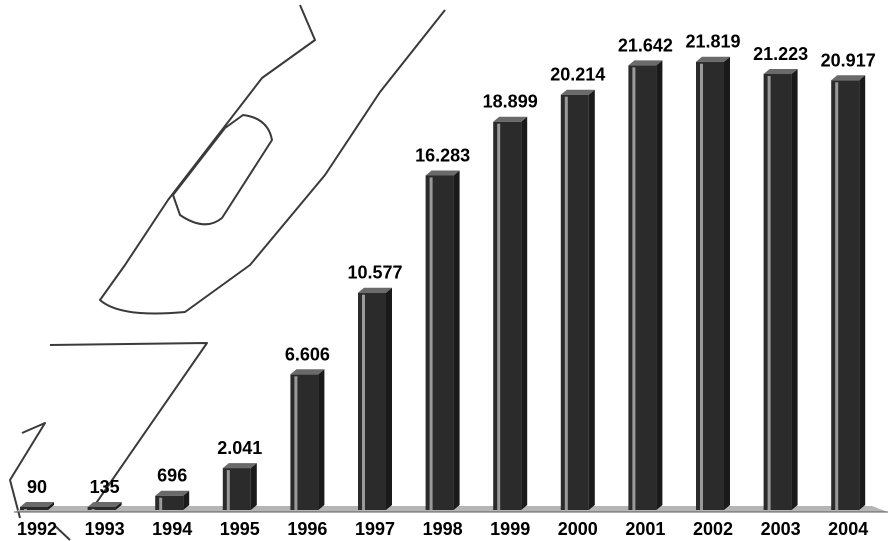 This screenshot has width=894, height=541. Describe the element at coordinates (645, 285) in the screenshot. I see `bar-2001` at that location.